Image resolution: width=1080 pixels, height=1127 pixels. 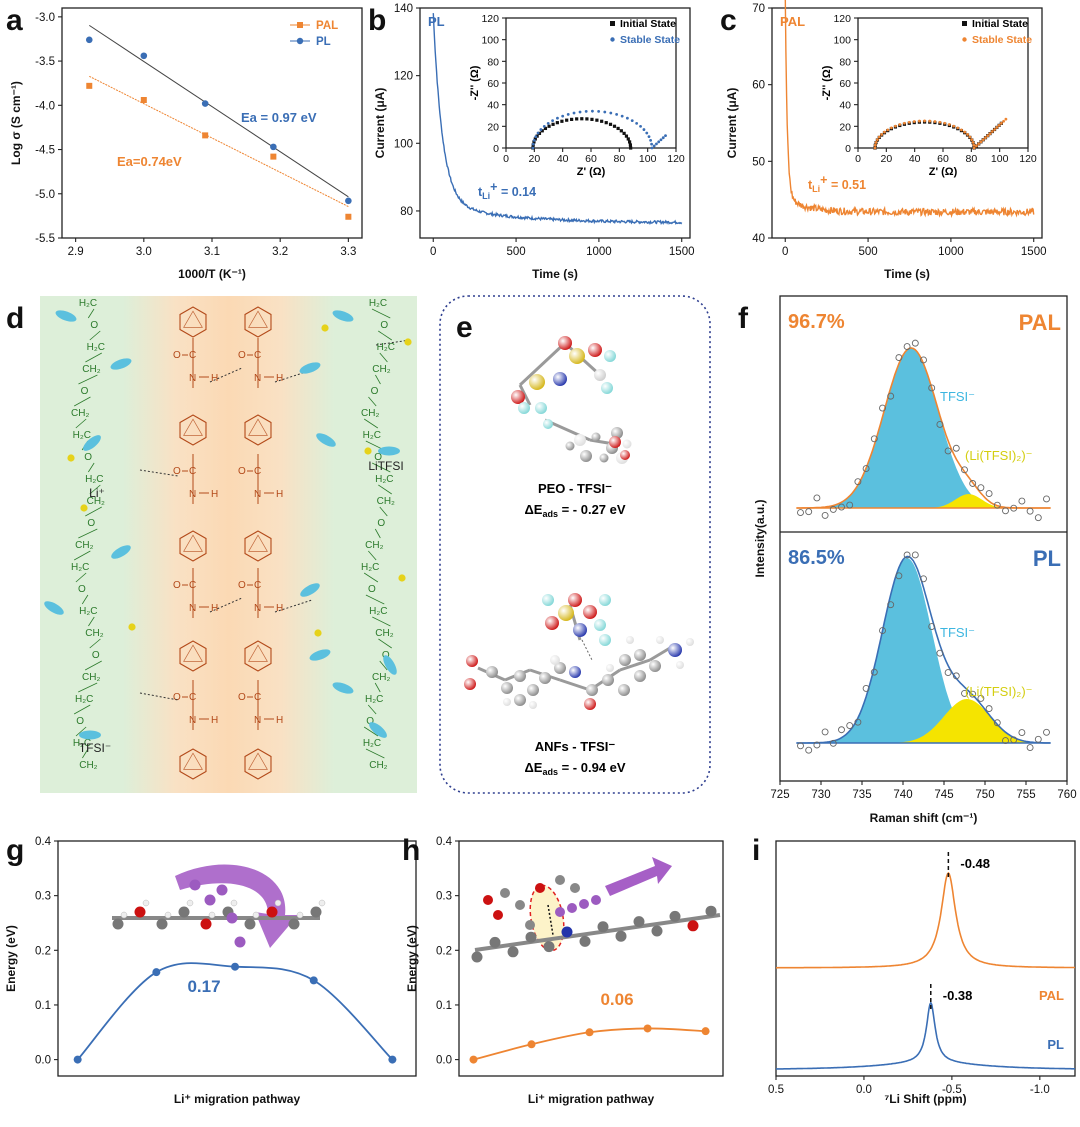 What do you see at coordinates (192, 378) in the screenshot?
I see `nitrogen-label: N` at bounding box center [192, 378].